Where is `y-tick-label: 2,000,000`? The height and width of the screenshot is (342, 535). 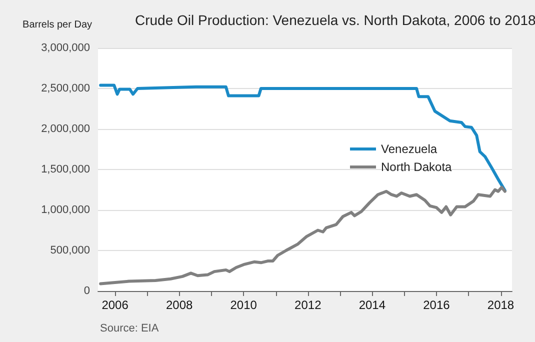 y-tick-label: 2,000,000 is located at coordinates (65, 129).